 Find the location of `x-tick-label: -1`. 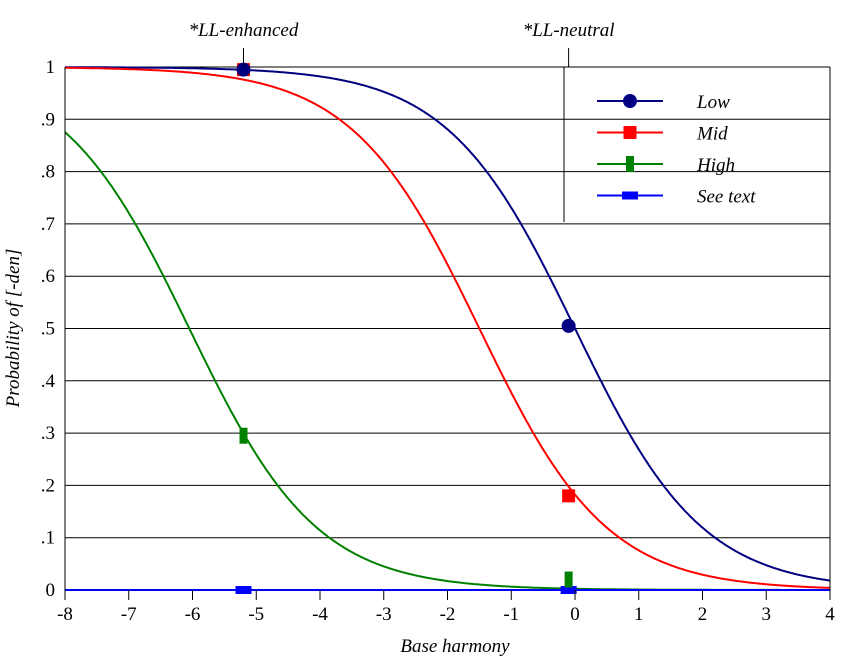

x-tick-label: -1 is located at coordinates (511, 614).